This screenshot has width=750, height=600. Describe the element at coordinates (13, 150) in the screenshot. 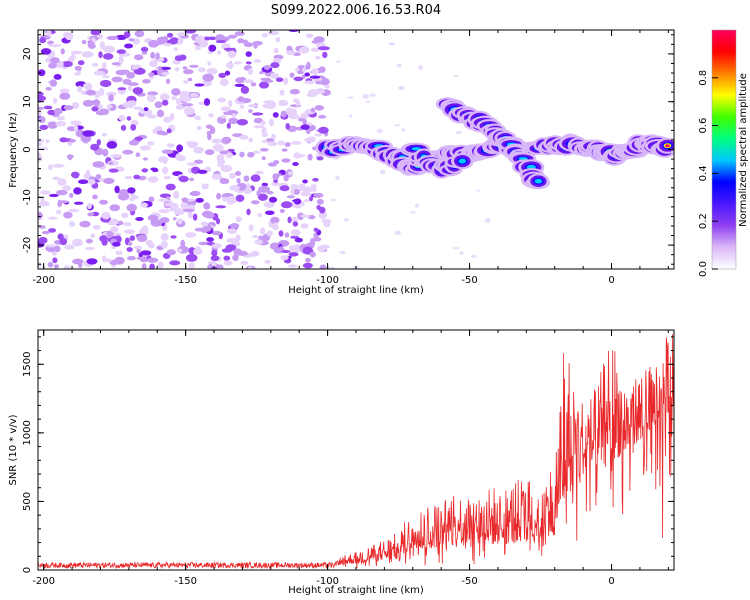

I see `spectrogram-y-axis-label: Frequency (Hz)` at that location.